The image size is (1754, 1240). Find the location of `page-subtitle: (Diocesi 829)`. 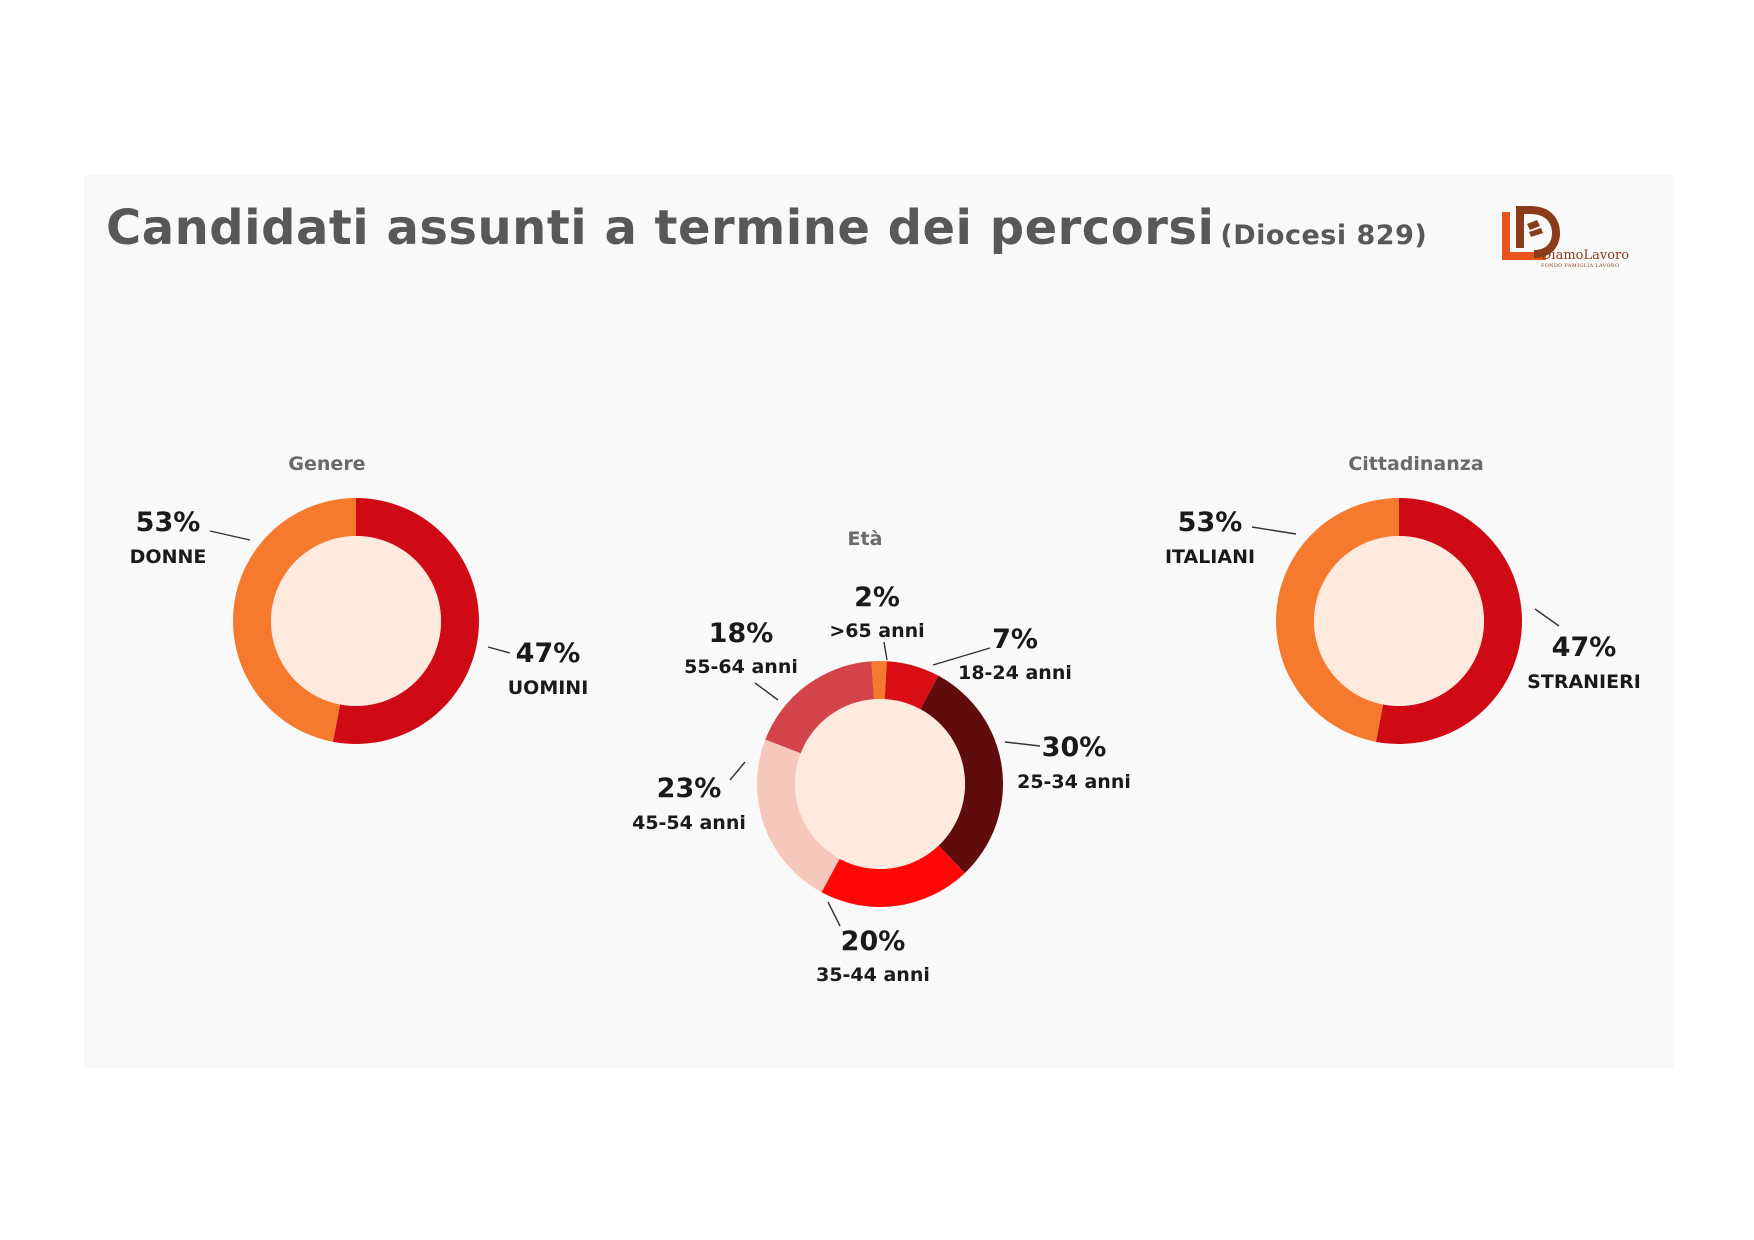

page-subtitle: (Diocesi 829) is located at coordinates (1324, 235).